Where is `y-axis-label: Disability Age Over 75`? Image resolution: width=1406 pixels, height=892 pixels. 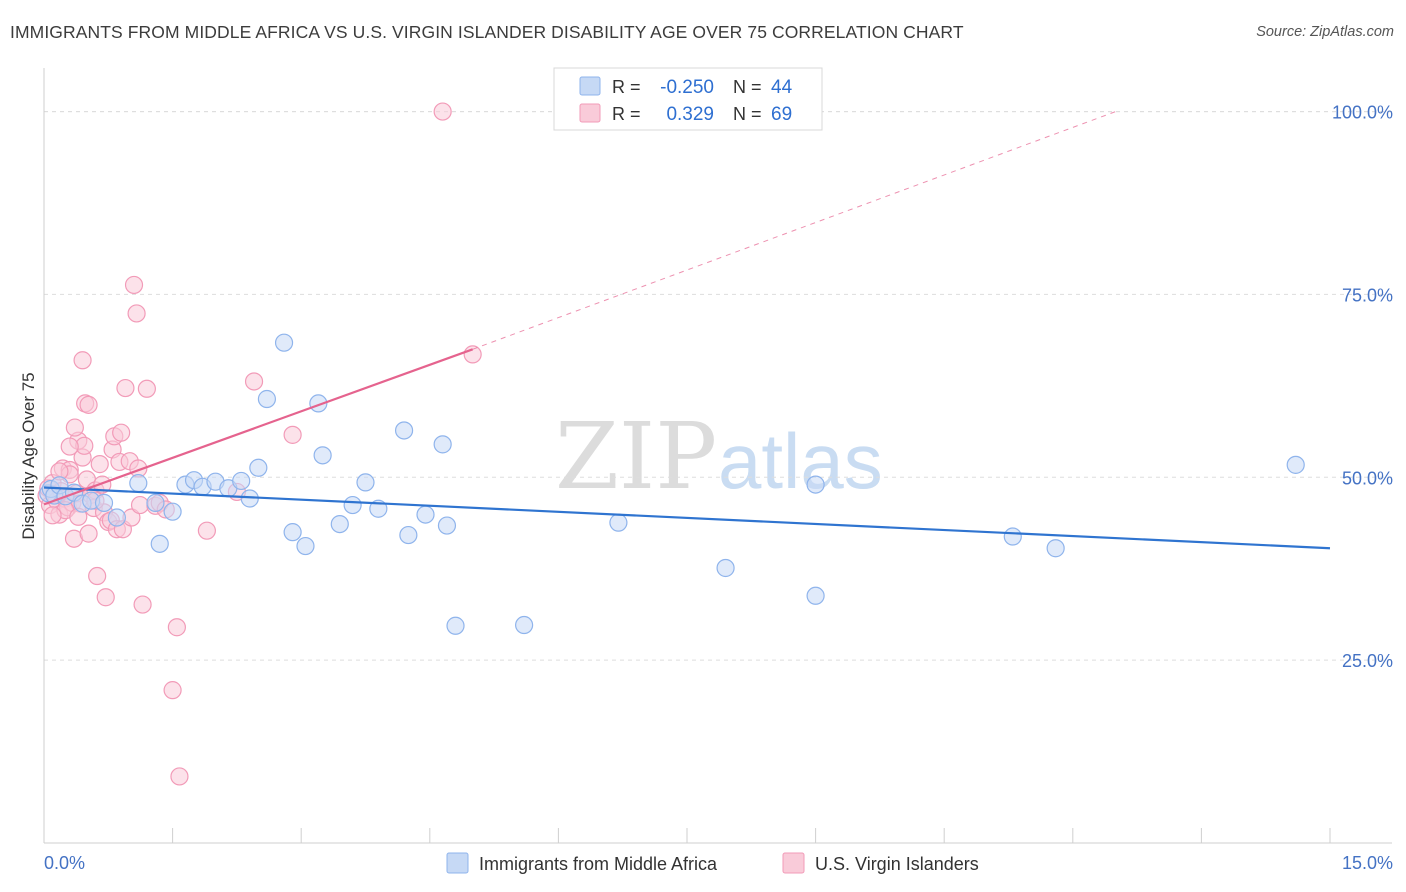 y-axis-label: Disability Age Over 75 is located at coordinates (28, 455).